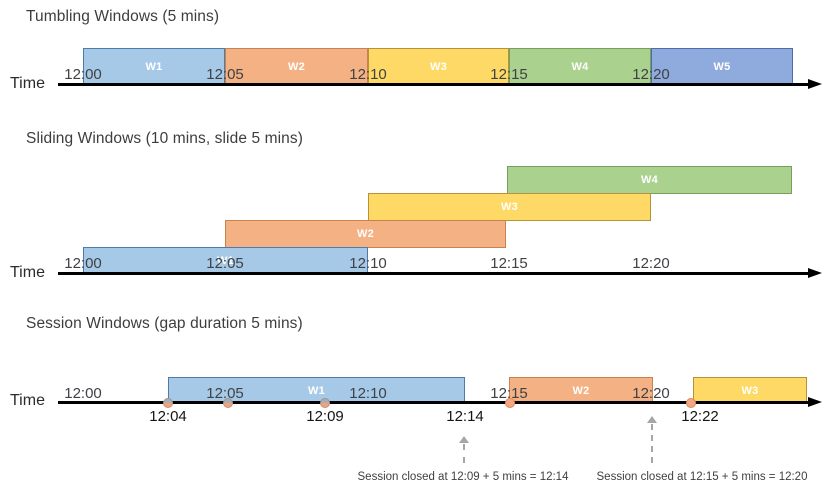 The image size is (829, 498). I want to click on tumbling-window-w2: W2, so click(296, 66).